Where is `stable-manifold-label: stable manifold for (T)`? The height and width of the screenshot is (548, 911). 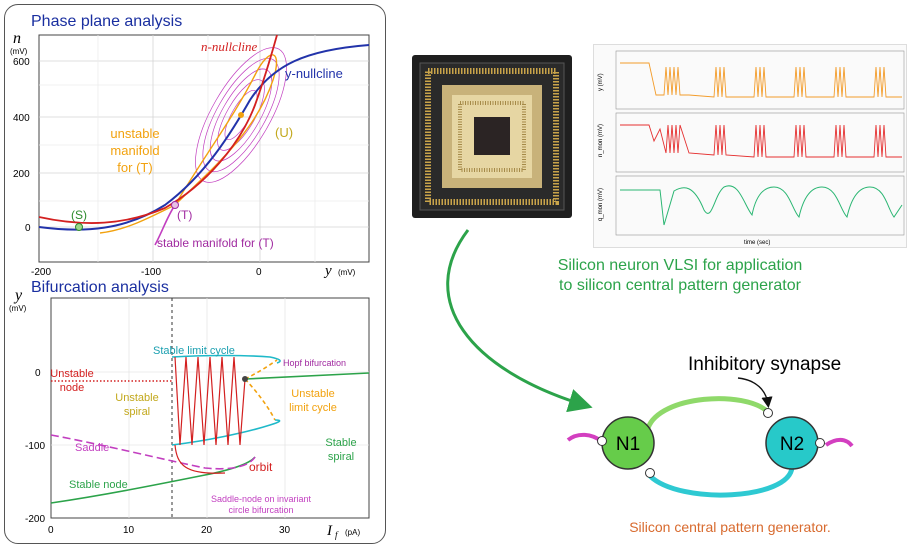
stable-manifold-label: stable manifold for (T) is located at coordinates (215, 243).